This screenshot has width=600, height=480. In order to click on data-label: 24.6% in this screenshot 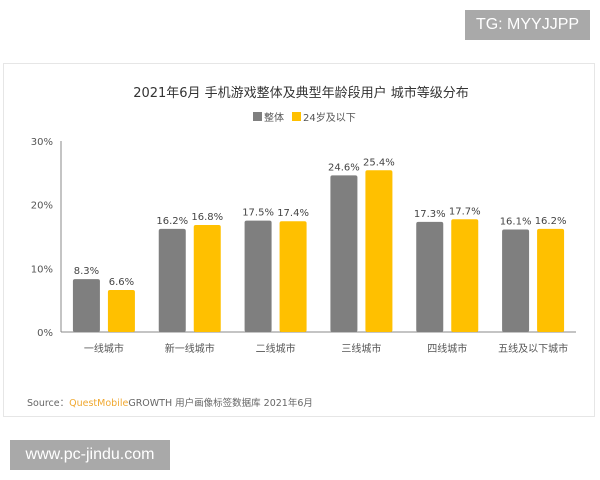, I will do `click(344, 167)`.